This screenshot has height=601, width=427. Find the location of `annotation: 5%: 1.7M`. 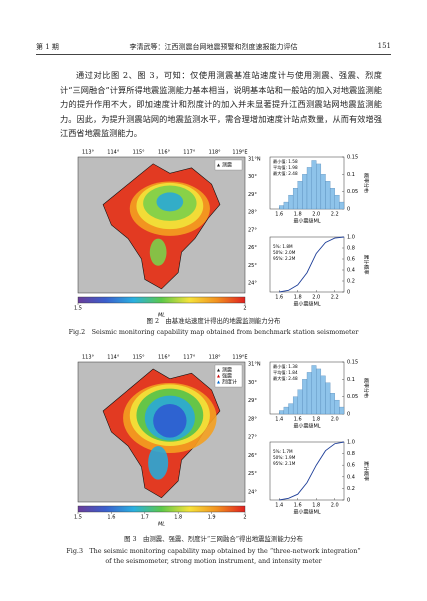

annotation: 5%: 1.7M is located at coordinates (283, 451).